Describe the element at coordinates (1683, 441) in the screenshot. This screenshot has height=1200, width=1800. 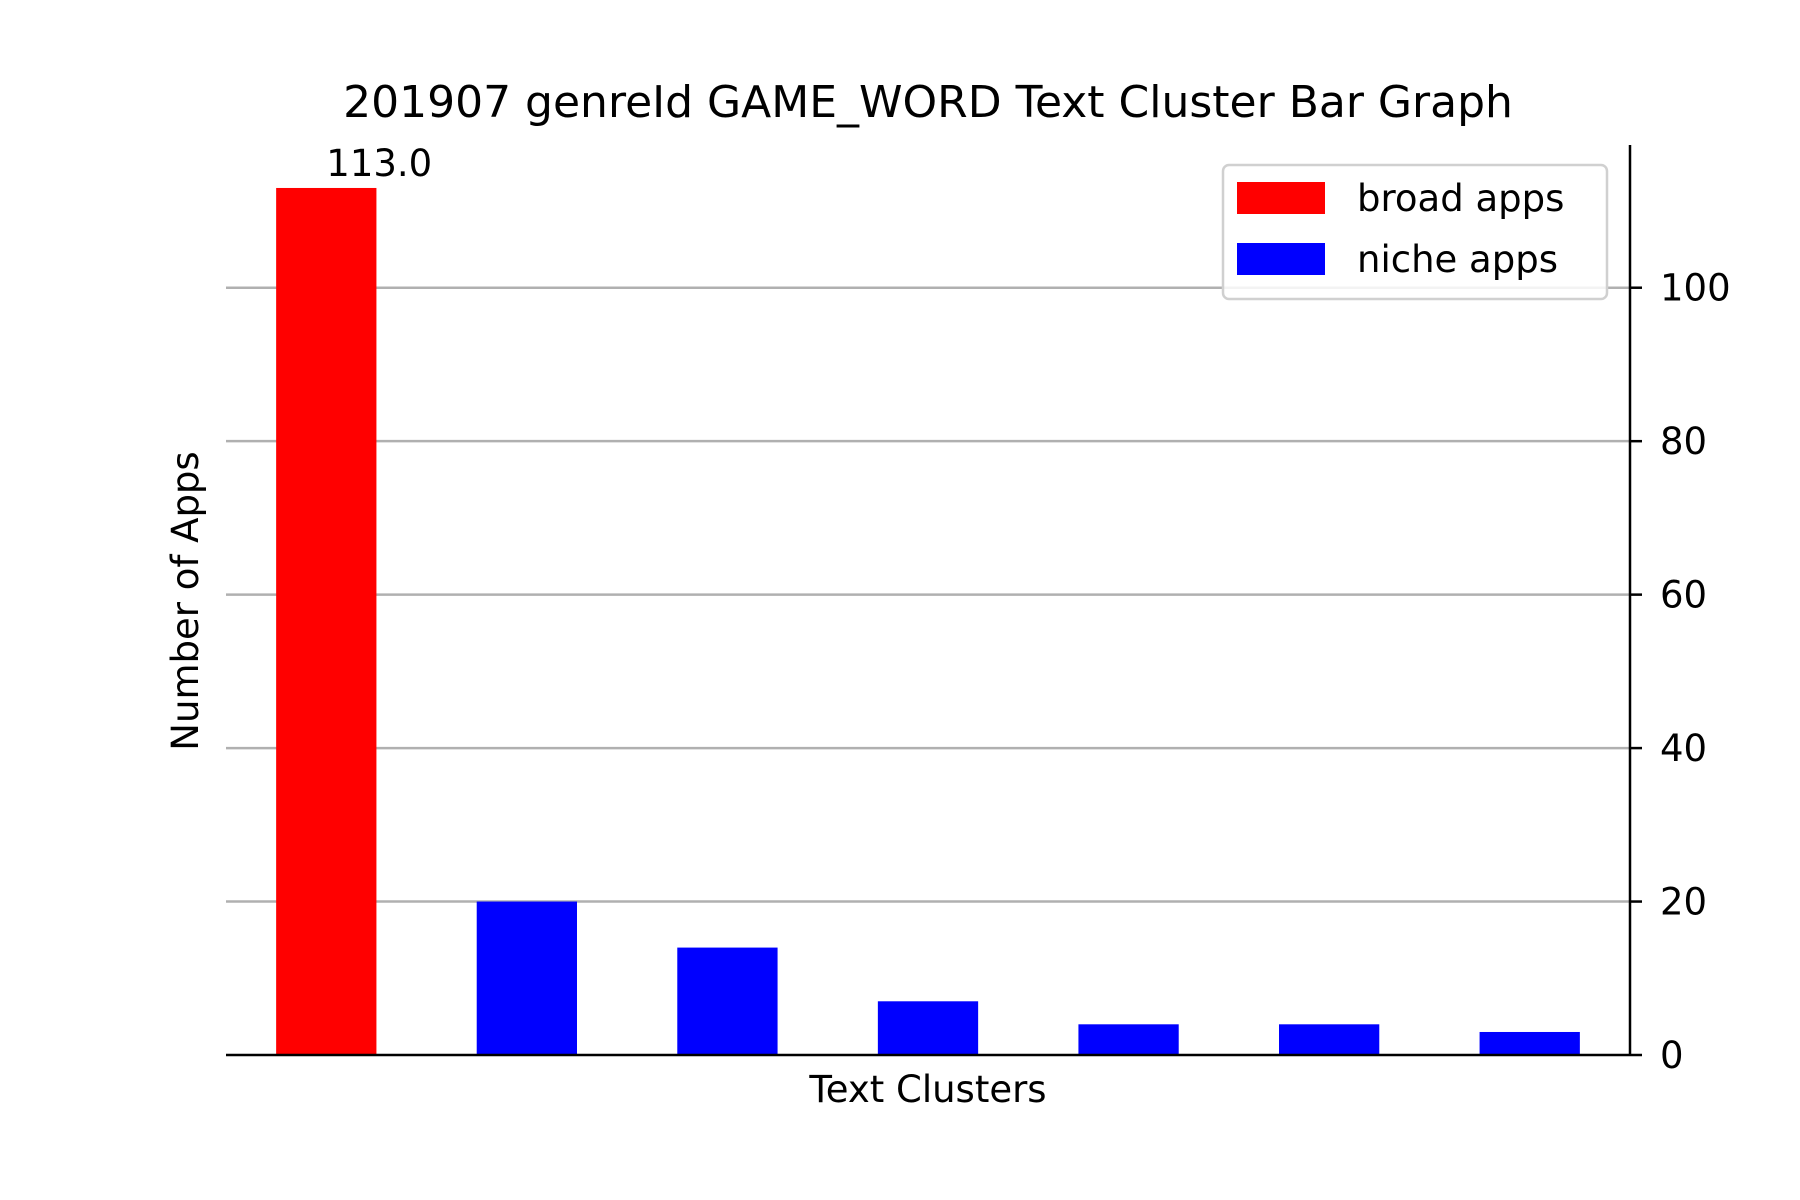
I see `y-tick-label: 80` at that location.